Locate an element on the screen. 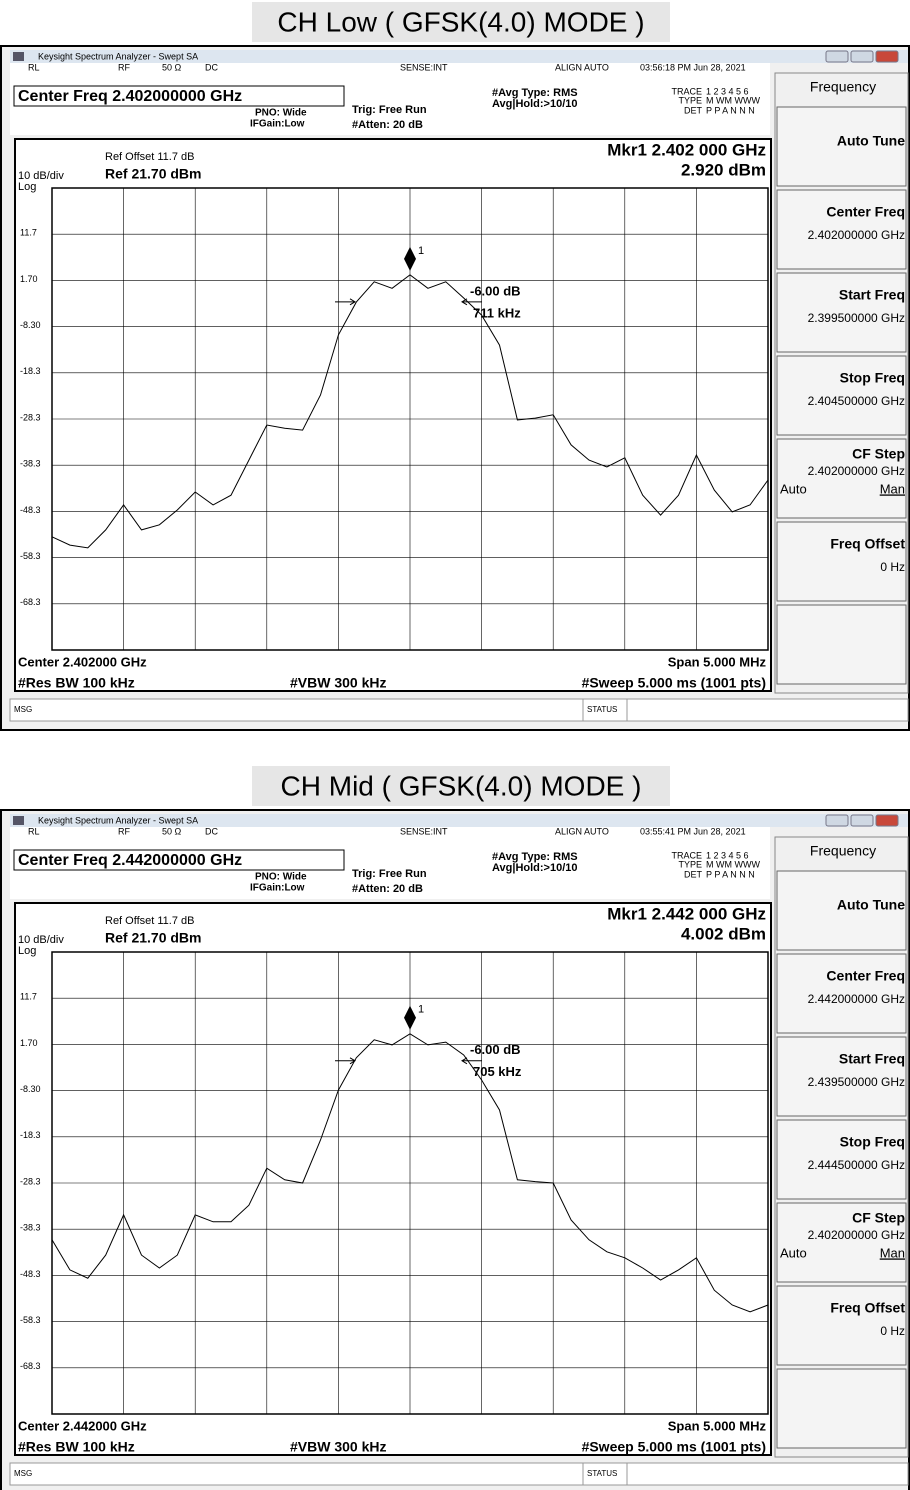  marker-freq: Mkr1 2.402 000 GHz is located at coordinates (686, 149).